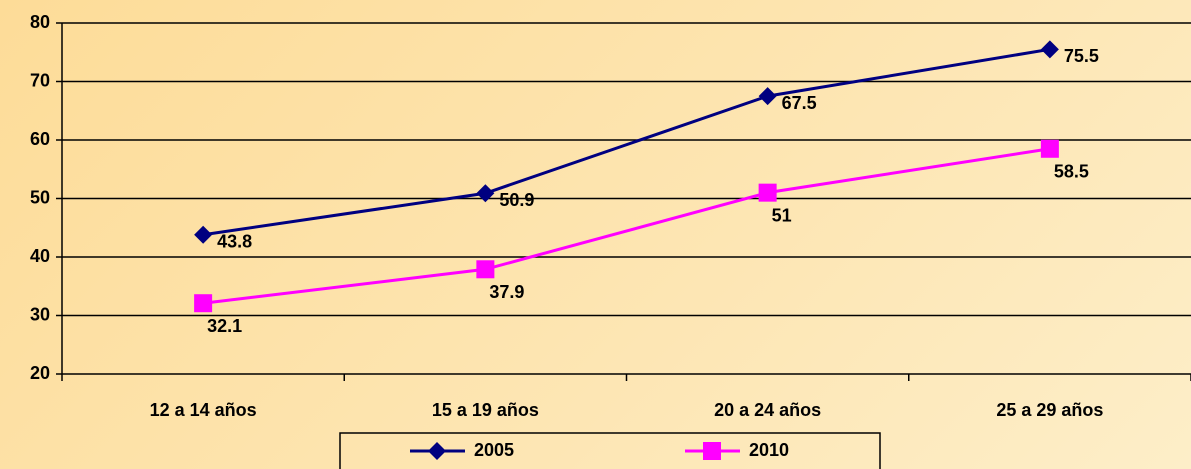  Describe the element at coordinates (1081, 56) in the screenshot. I see `data-label: 75.5` at that location.